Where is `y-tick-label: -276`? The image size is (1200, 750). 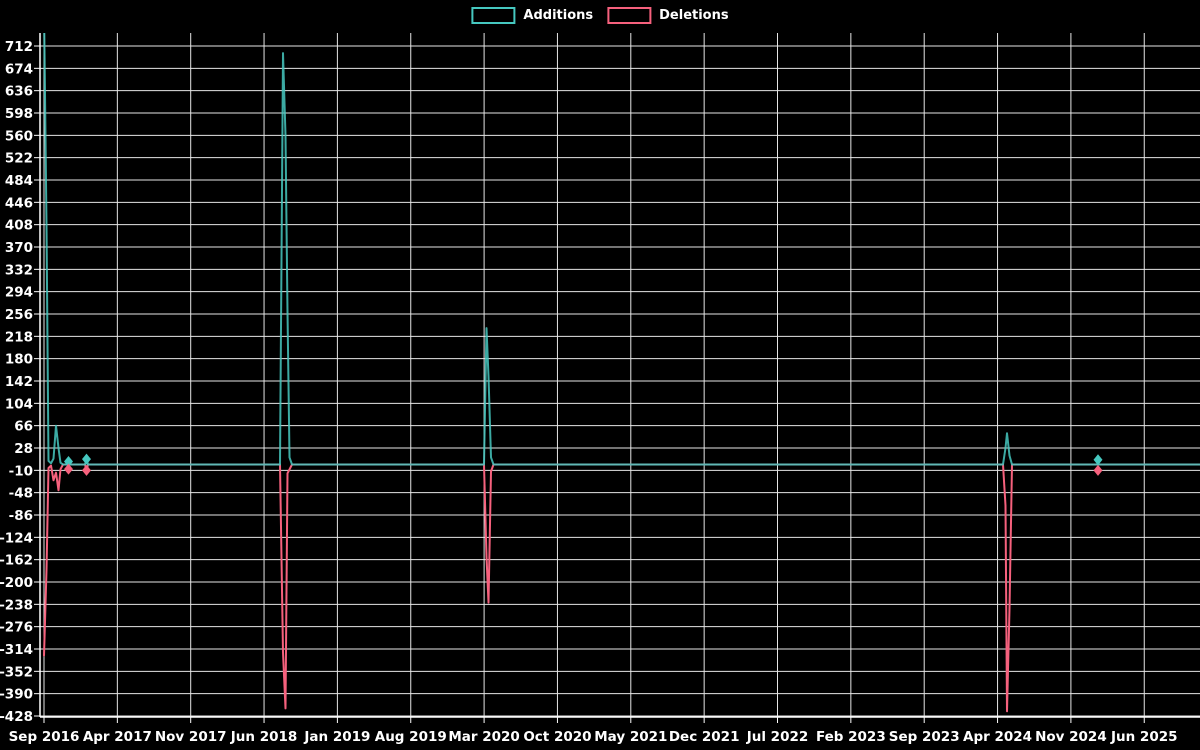
y-tick-label: -276 is located at coordinates (16, 628).